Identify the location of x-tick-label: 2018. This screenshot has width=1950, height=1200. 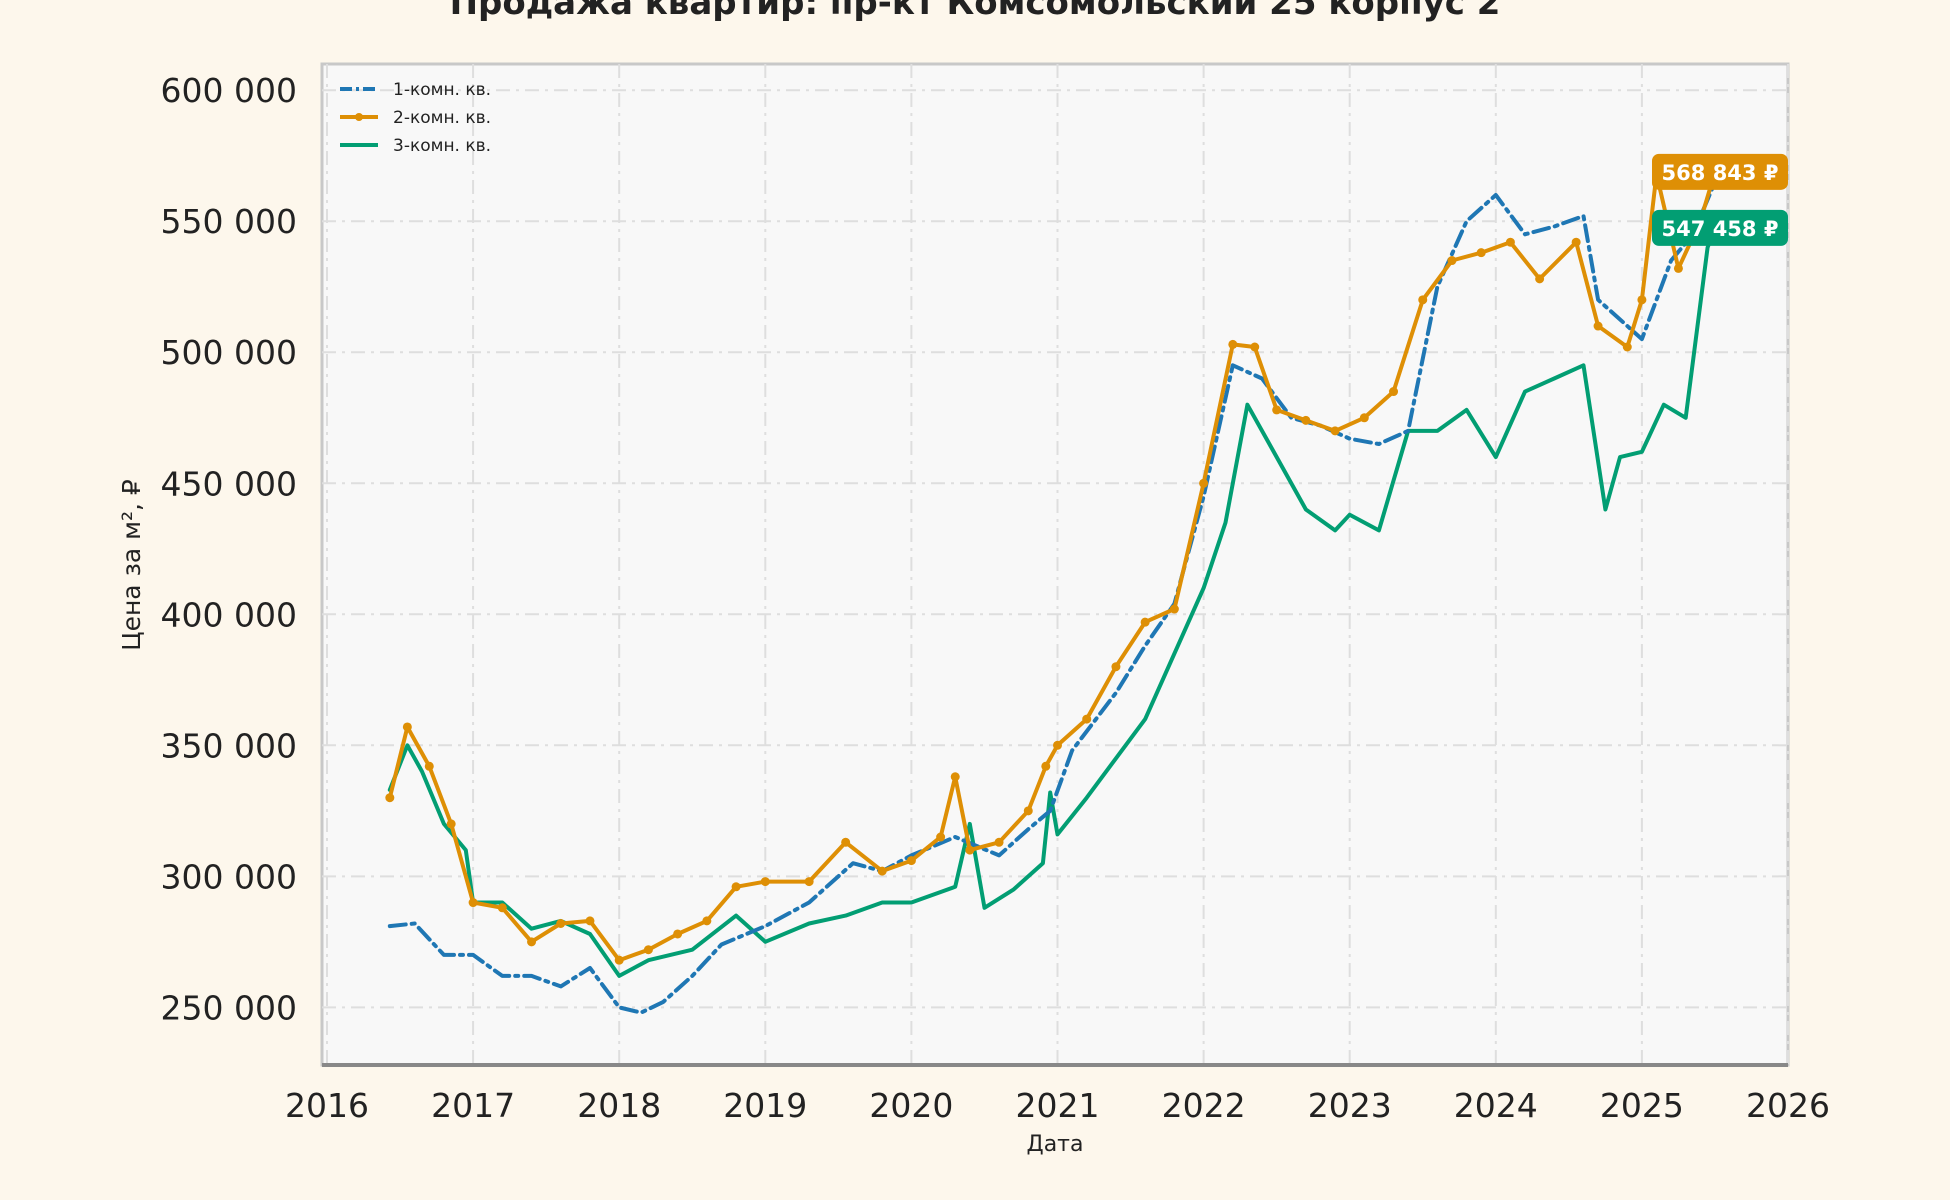
(619, 1105).